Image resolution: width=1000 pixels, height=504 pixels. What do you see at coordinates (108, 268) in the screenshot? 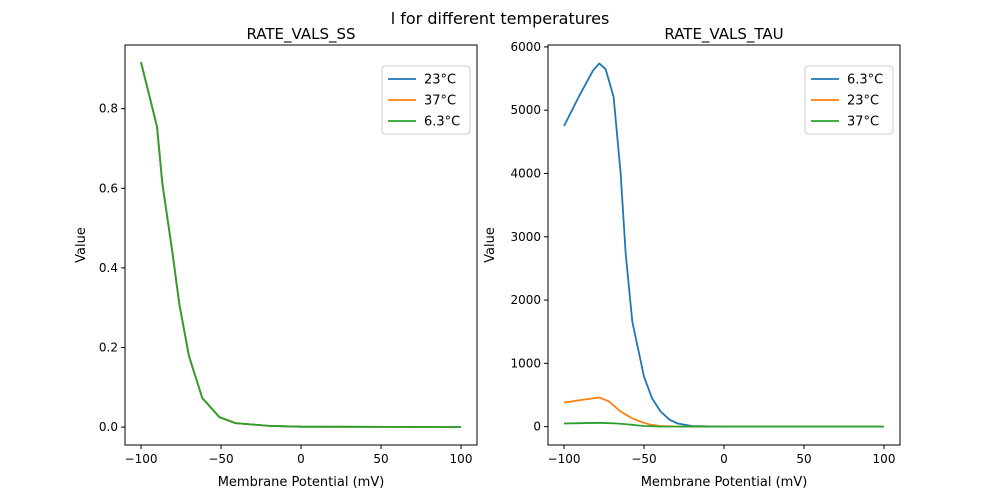
I see `y-tick-label: 0.4` at bounding box center [108, 268].